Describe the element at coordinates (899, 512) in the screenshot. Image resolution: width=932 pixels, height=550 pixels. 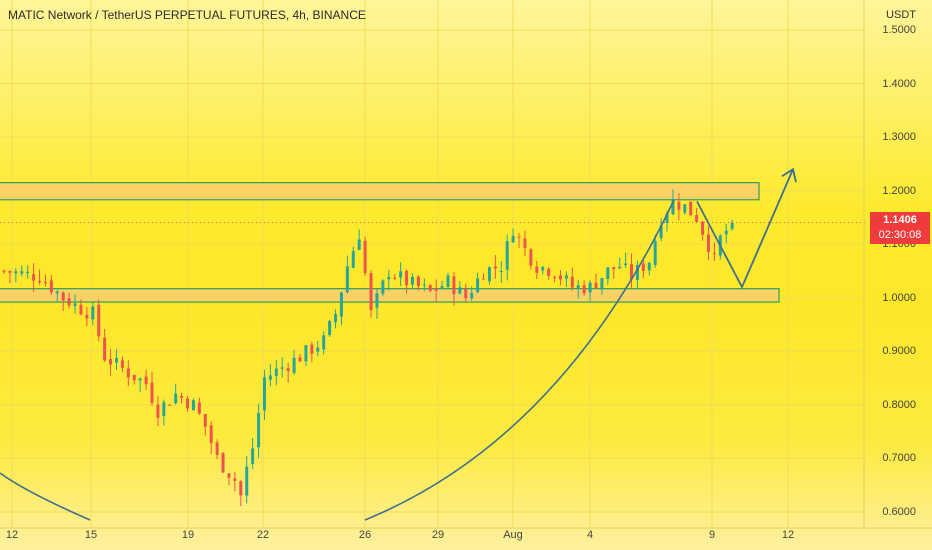
I see `price-tick-label: 0.6000` at that location.